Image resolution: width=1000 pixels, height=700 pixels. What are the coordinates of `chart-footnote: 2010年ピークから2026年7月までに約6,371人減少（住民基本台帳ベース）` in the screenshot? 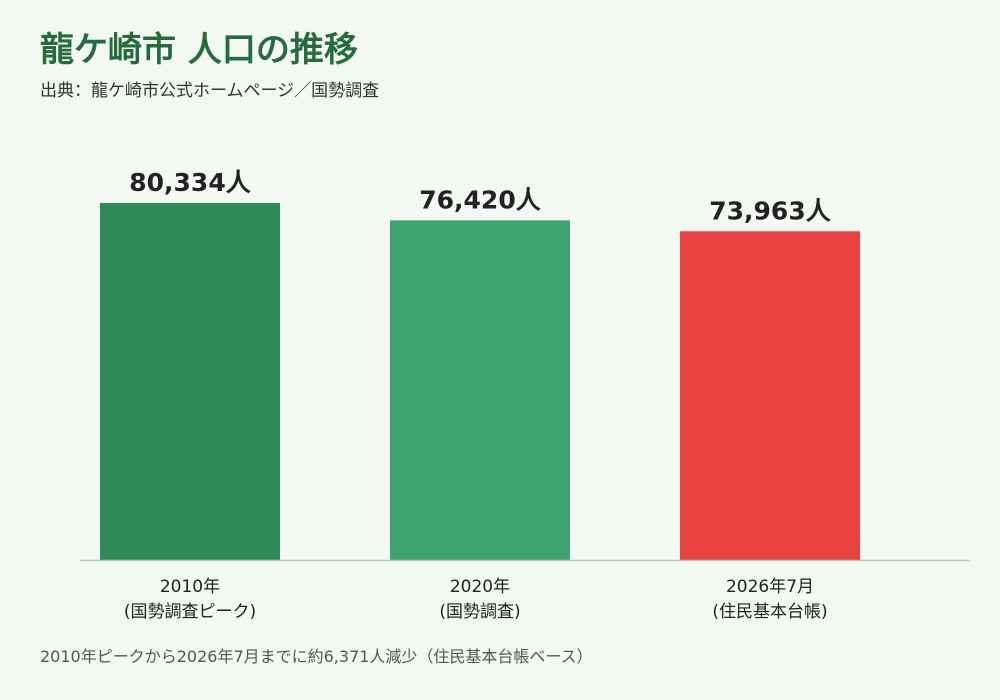 It's located at (316, 656).